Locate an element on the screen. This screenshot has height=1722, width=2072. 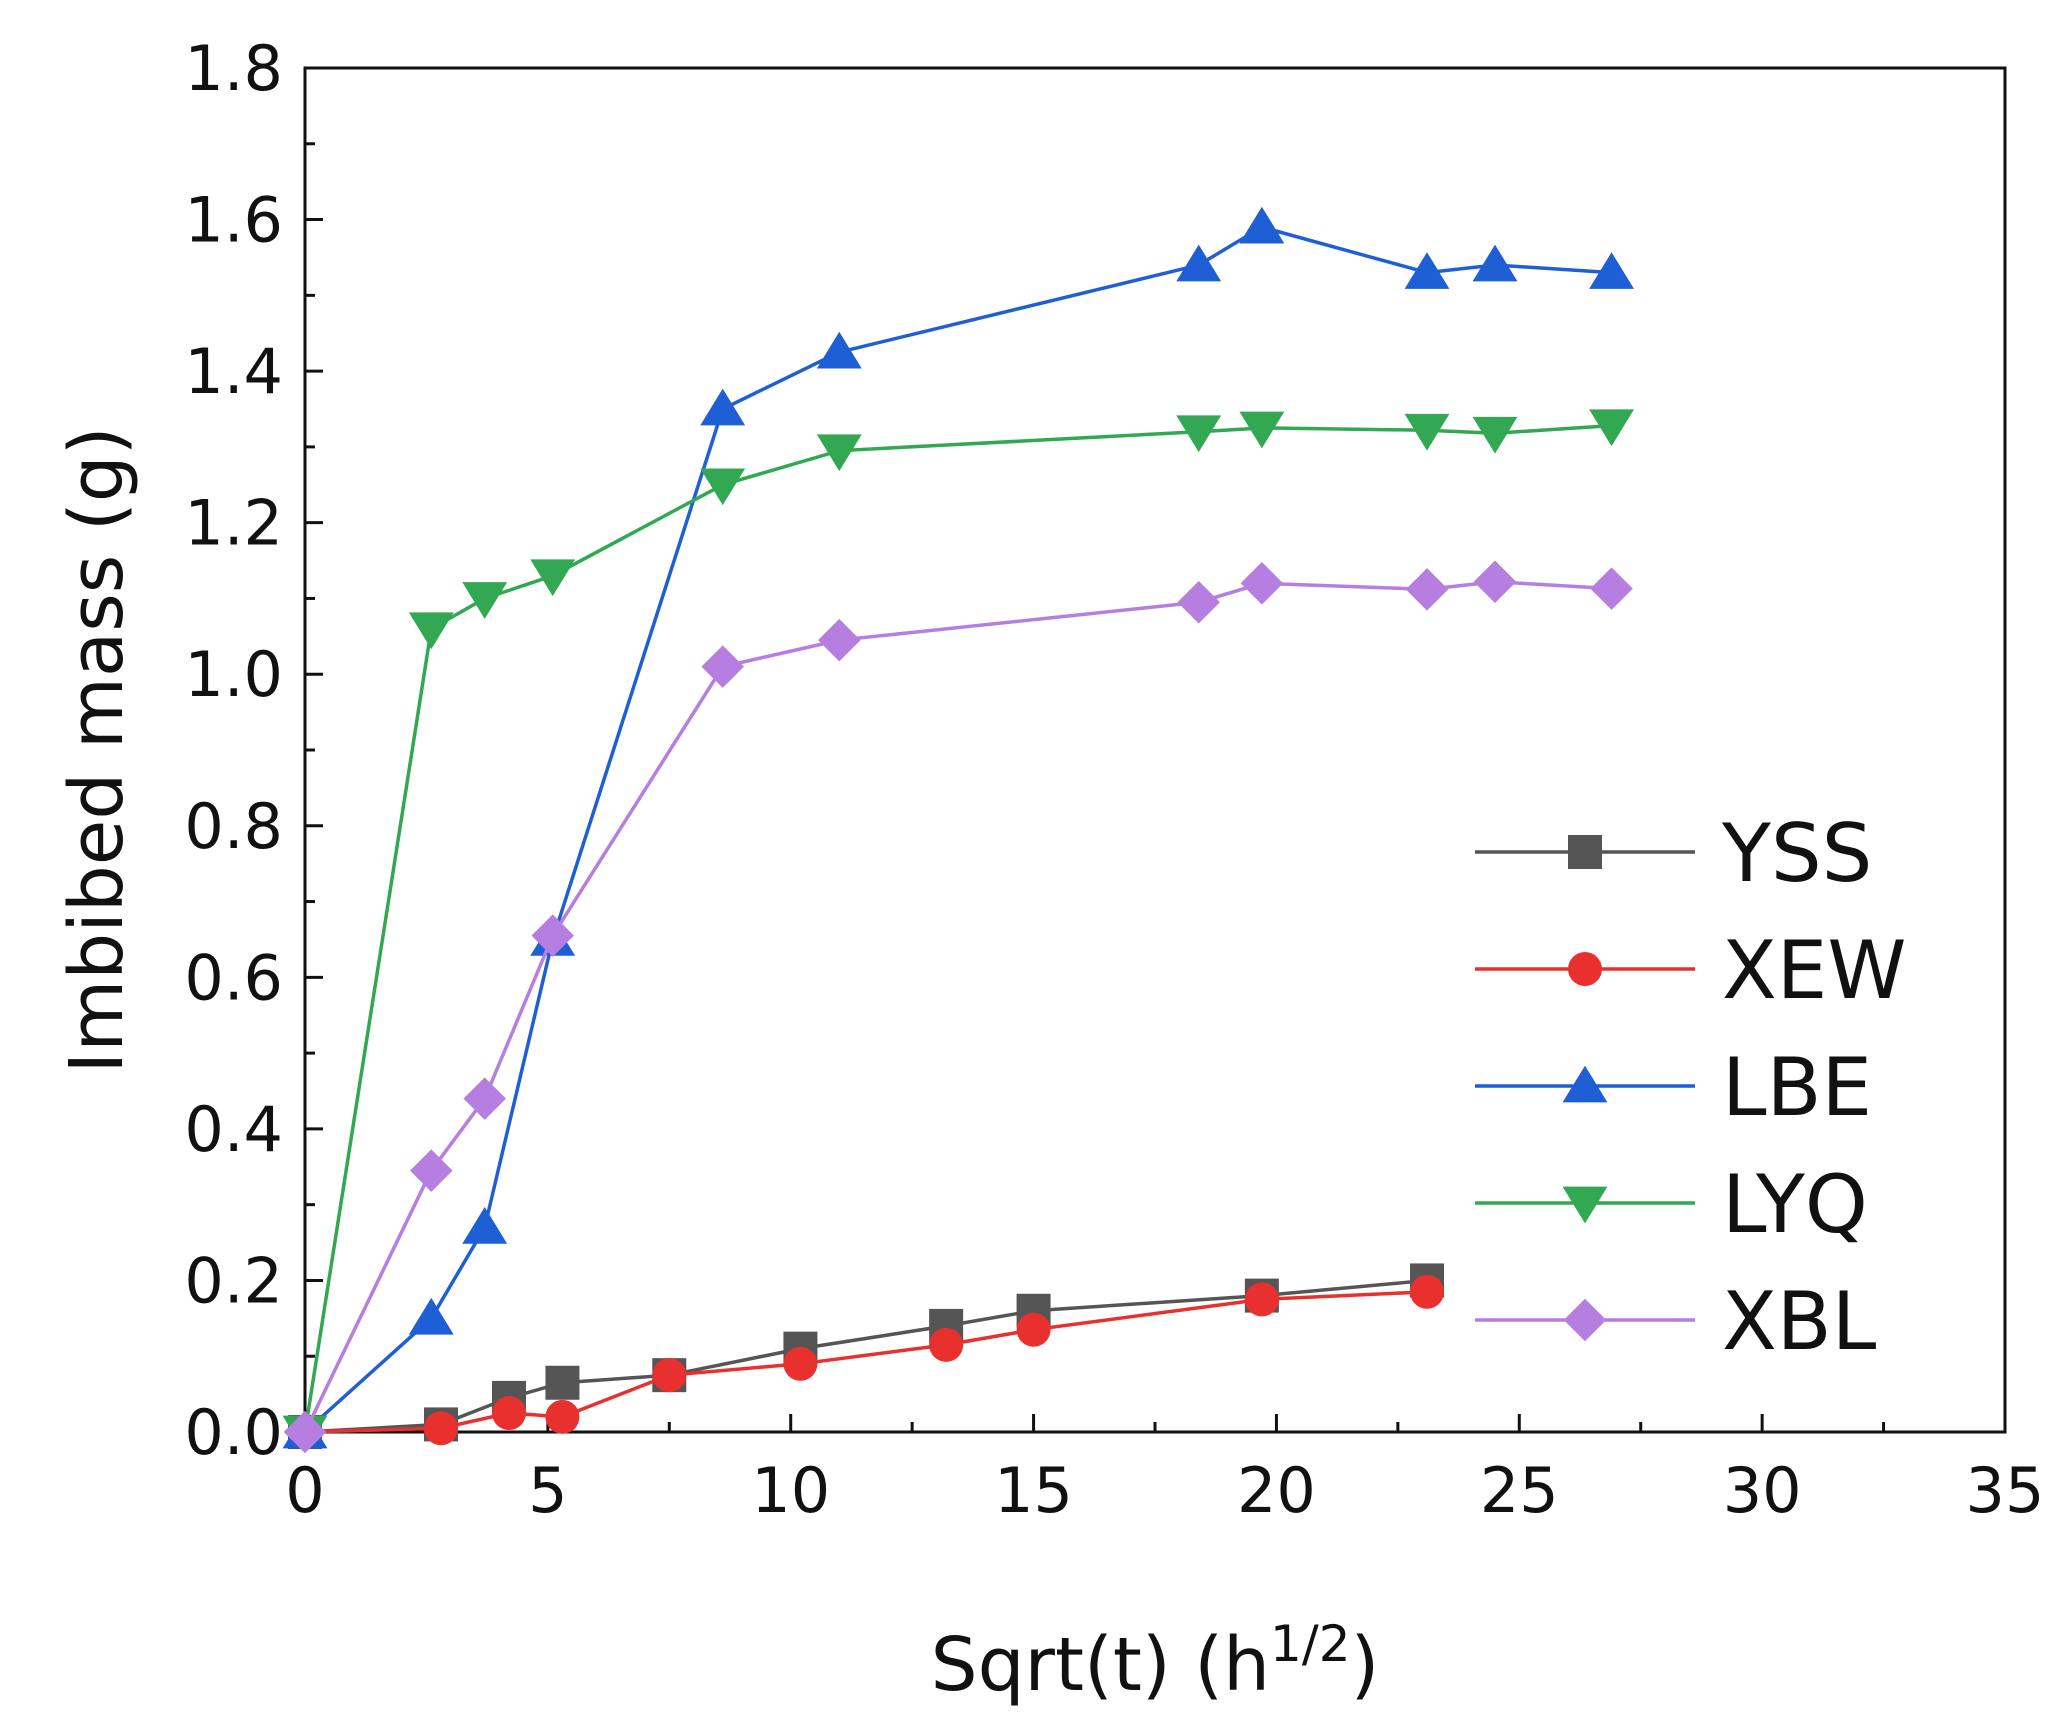
y-axis-title: Imbibed mass (g) is located at coordinates (97, 749).